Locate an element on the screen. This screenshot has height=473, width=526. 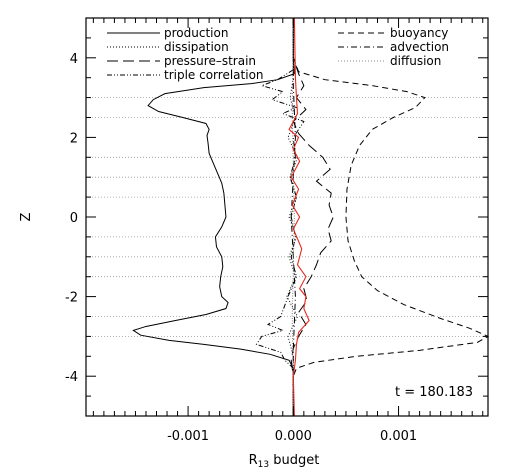
legend-label-production: production is located at coordinates (196, 33).